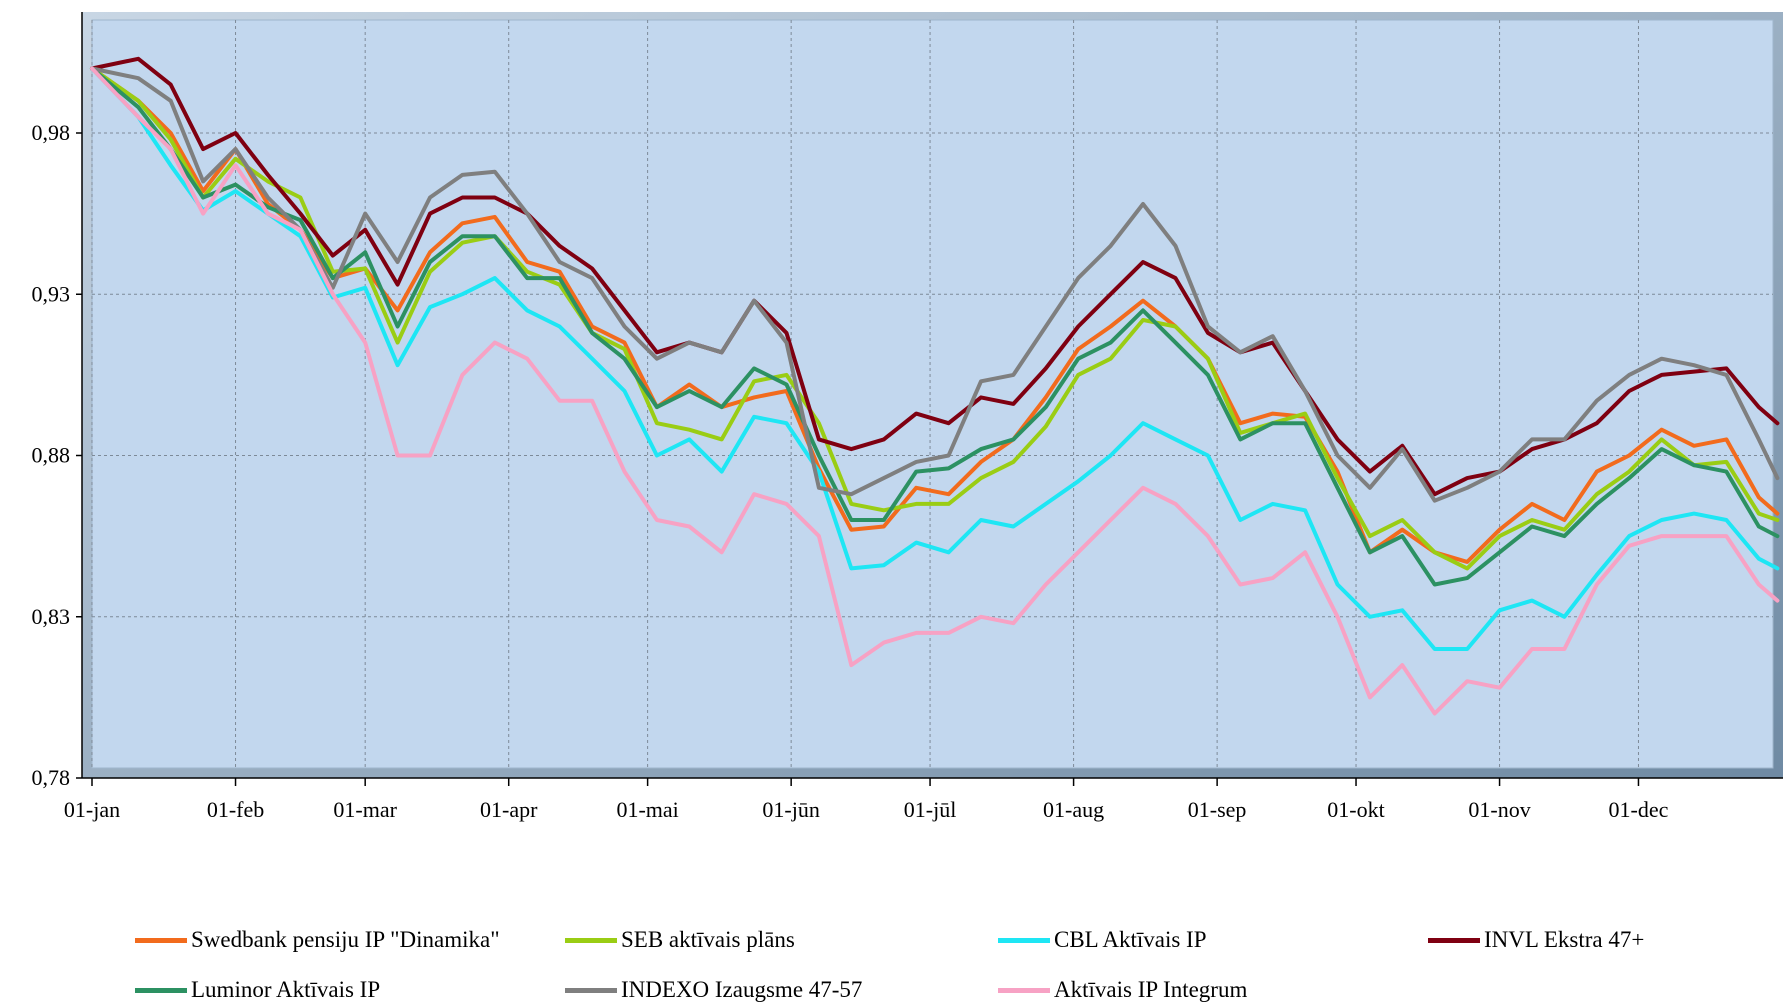 The height and width of the screenshot is (1006, 1785). What do you see at coordinates (509, 809) in the screenshot?
I see `x-tick-label: 01-apr` at bounding box center [509, 809].